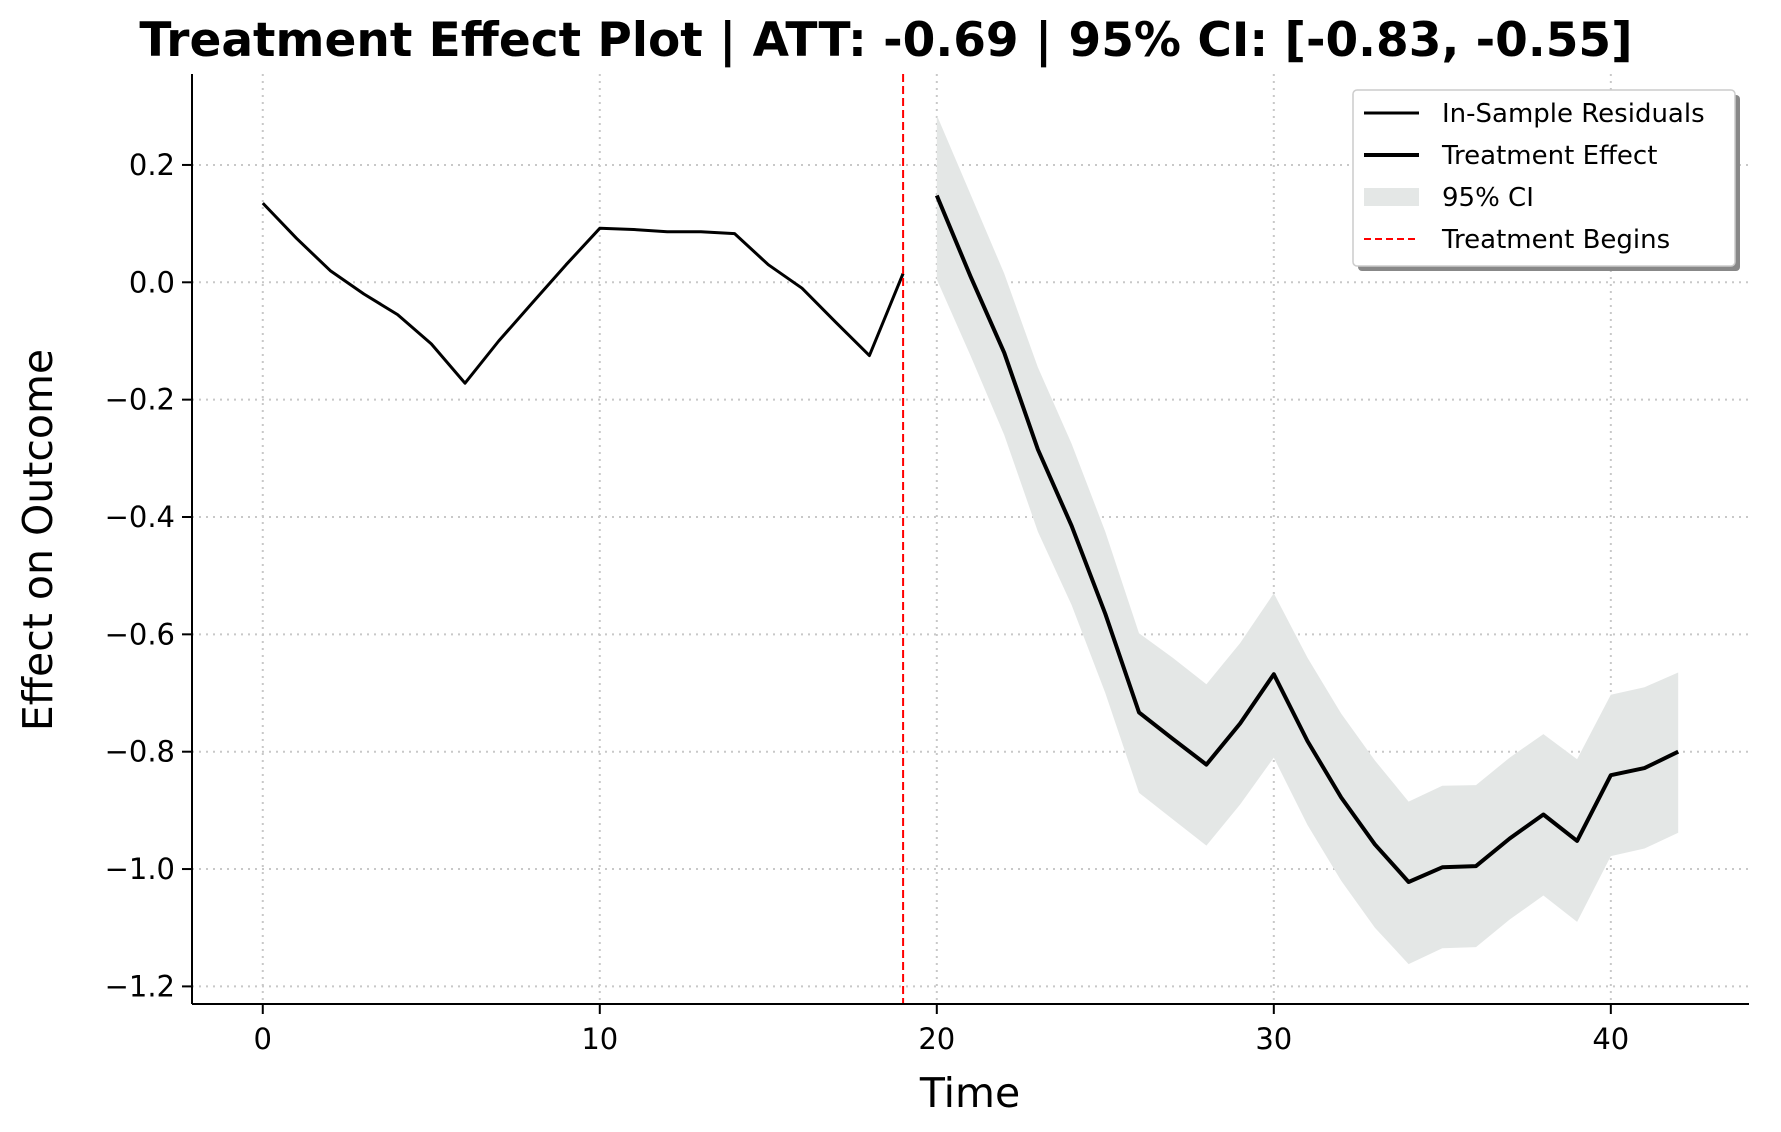 The image size is (1781, 1132). What do you see at coordinates (1549, 156) in the screenshot?
I see `legend-label-1: Treatment Effect` at bounding box center [1549, 156].